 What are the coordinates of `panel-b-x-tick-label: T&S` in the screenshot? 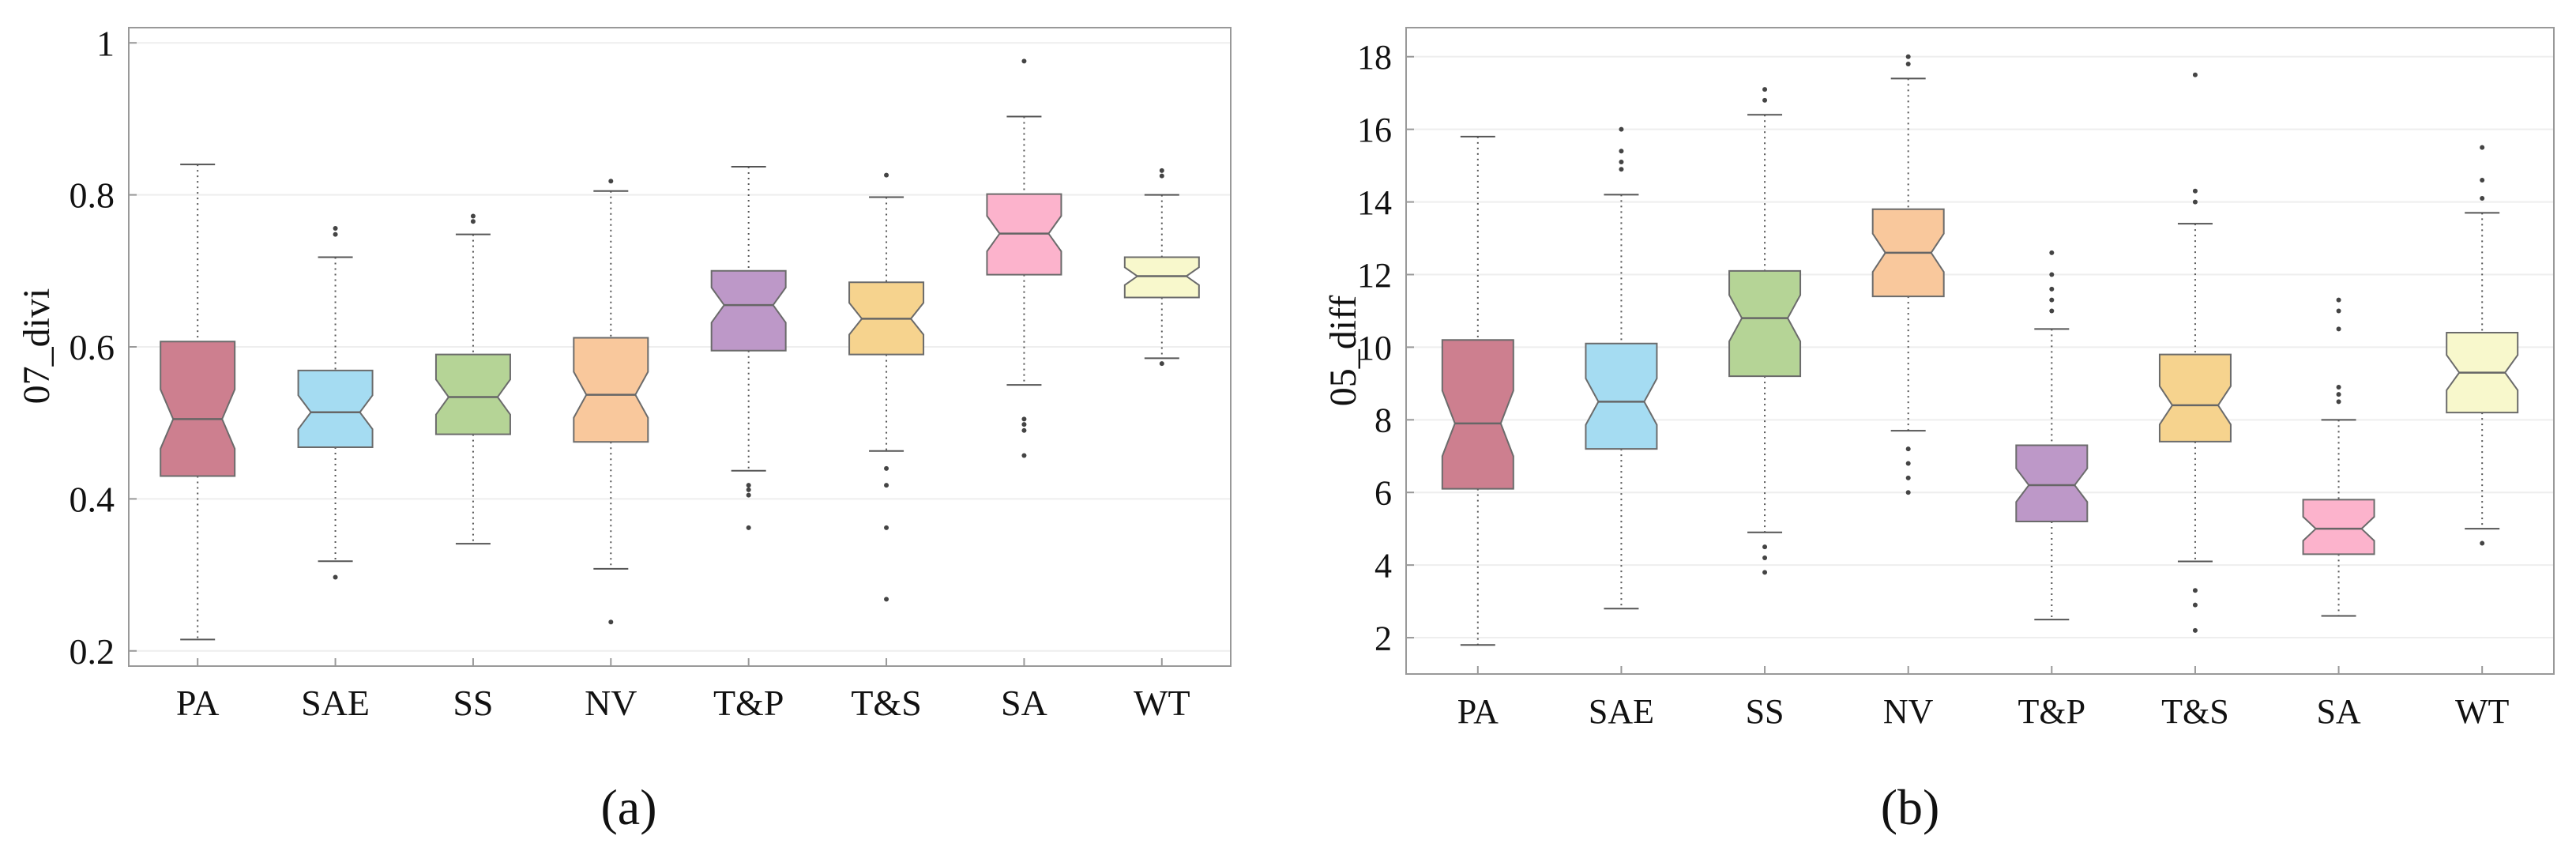 It's located at (2195, 711).